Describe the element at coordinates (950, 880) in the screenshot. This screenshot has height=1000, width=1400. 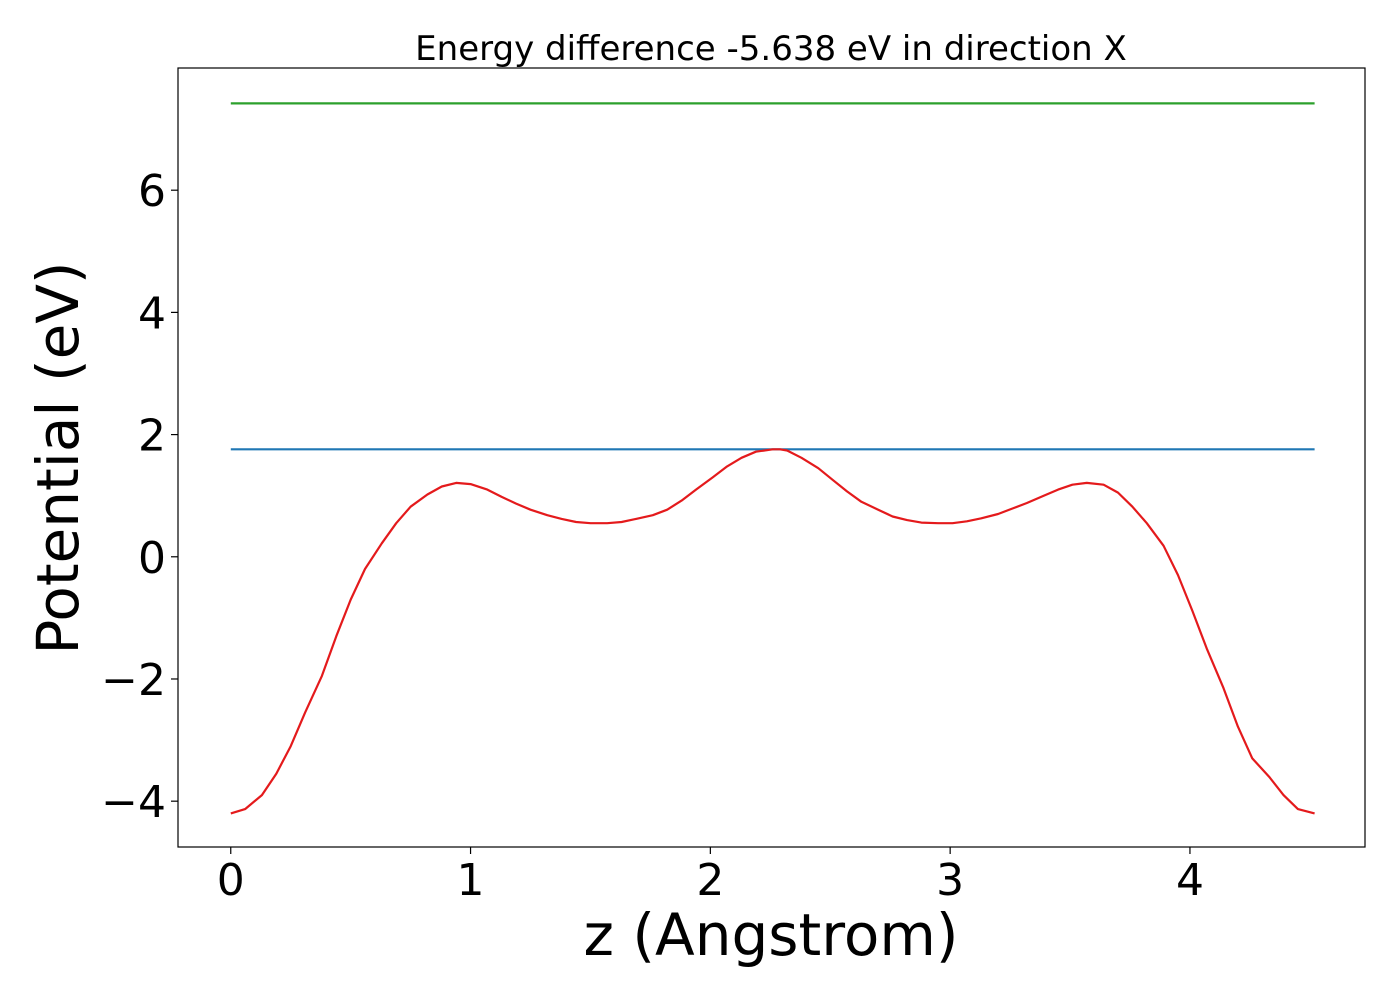
I see `x-tick-label: 3` at that location.